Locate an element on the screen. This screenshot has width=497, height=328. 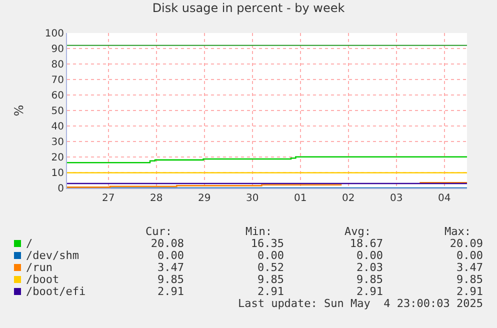
legend-label: / is located at coordinates (29, 243).